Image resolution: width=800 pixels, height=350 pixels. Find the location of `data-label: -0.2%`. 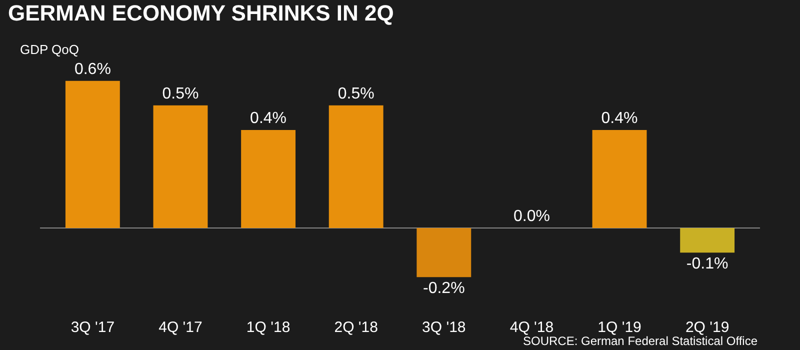

data-label: -0.2% is located at coordinates (444, 289).